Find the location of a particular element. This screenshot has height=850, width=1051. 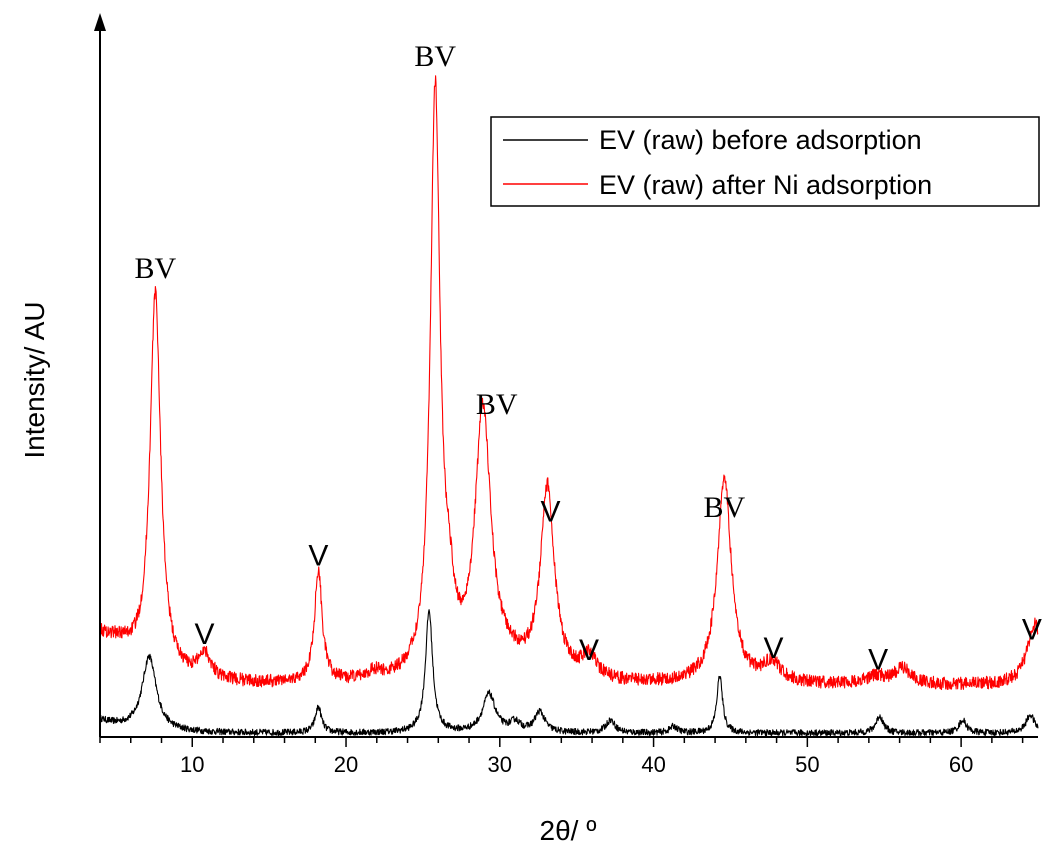

y-axis-arrow-icon is located at coordinates (100, 22).